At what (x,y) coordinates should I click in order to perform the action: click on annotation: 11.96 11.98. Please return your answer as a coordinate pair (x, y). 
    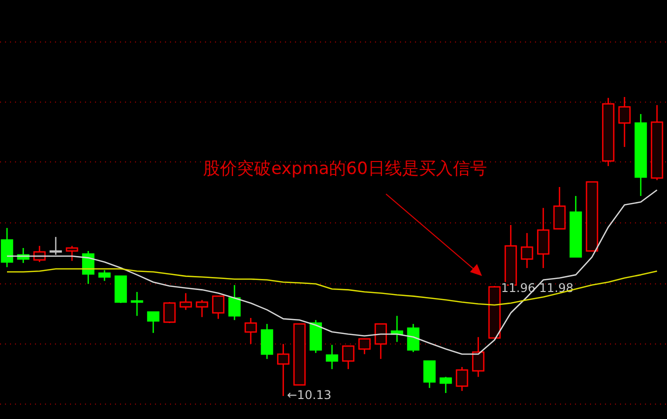
    Looking at the image, I should click on (537, 288).